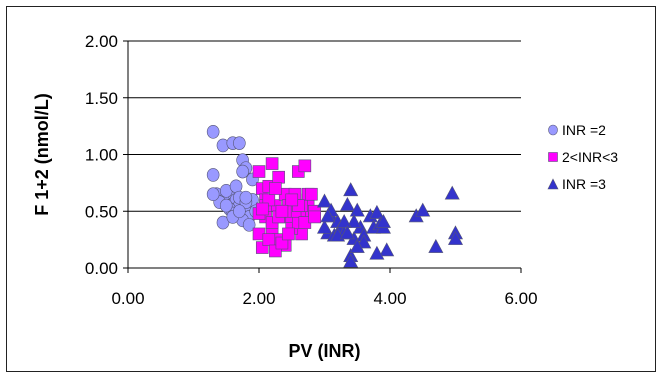 This screenshot has height=378, width=663. What do you see at coordinates (101, 41) in the screenshot?
I see `y-tick-label: 2.00` at bounding box center [101, 41].